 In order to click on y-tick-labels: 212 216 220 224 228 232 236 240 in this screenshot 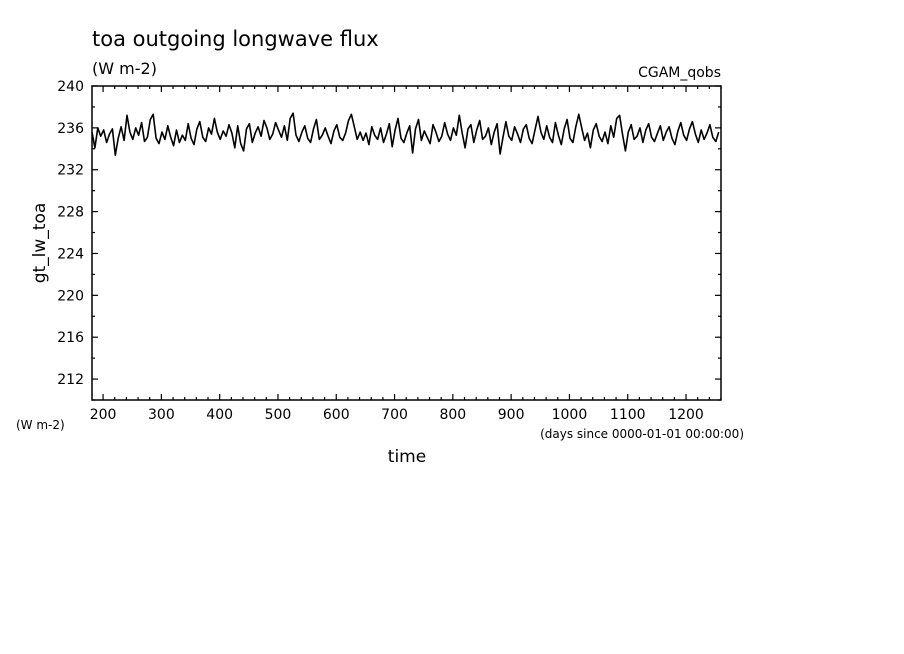, I will do `click(70, 233)`.